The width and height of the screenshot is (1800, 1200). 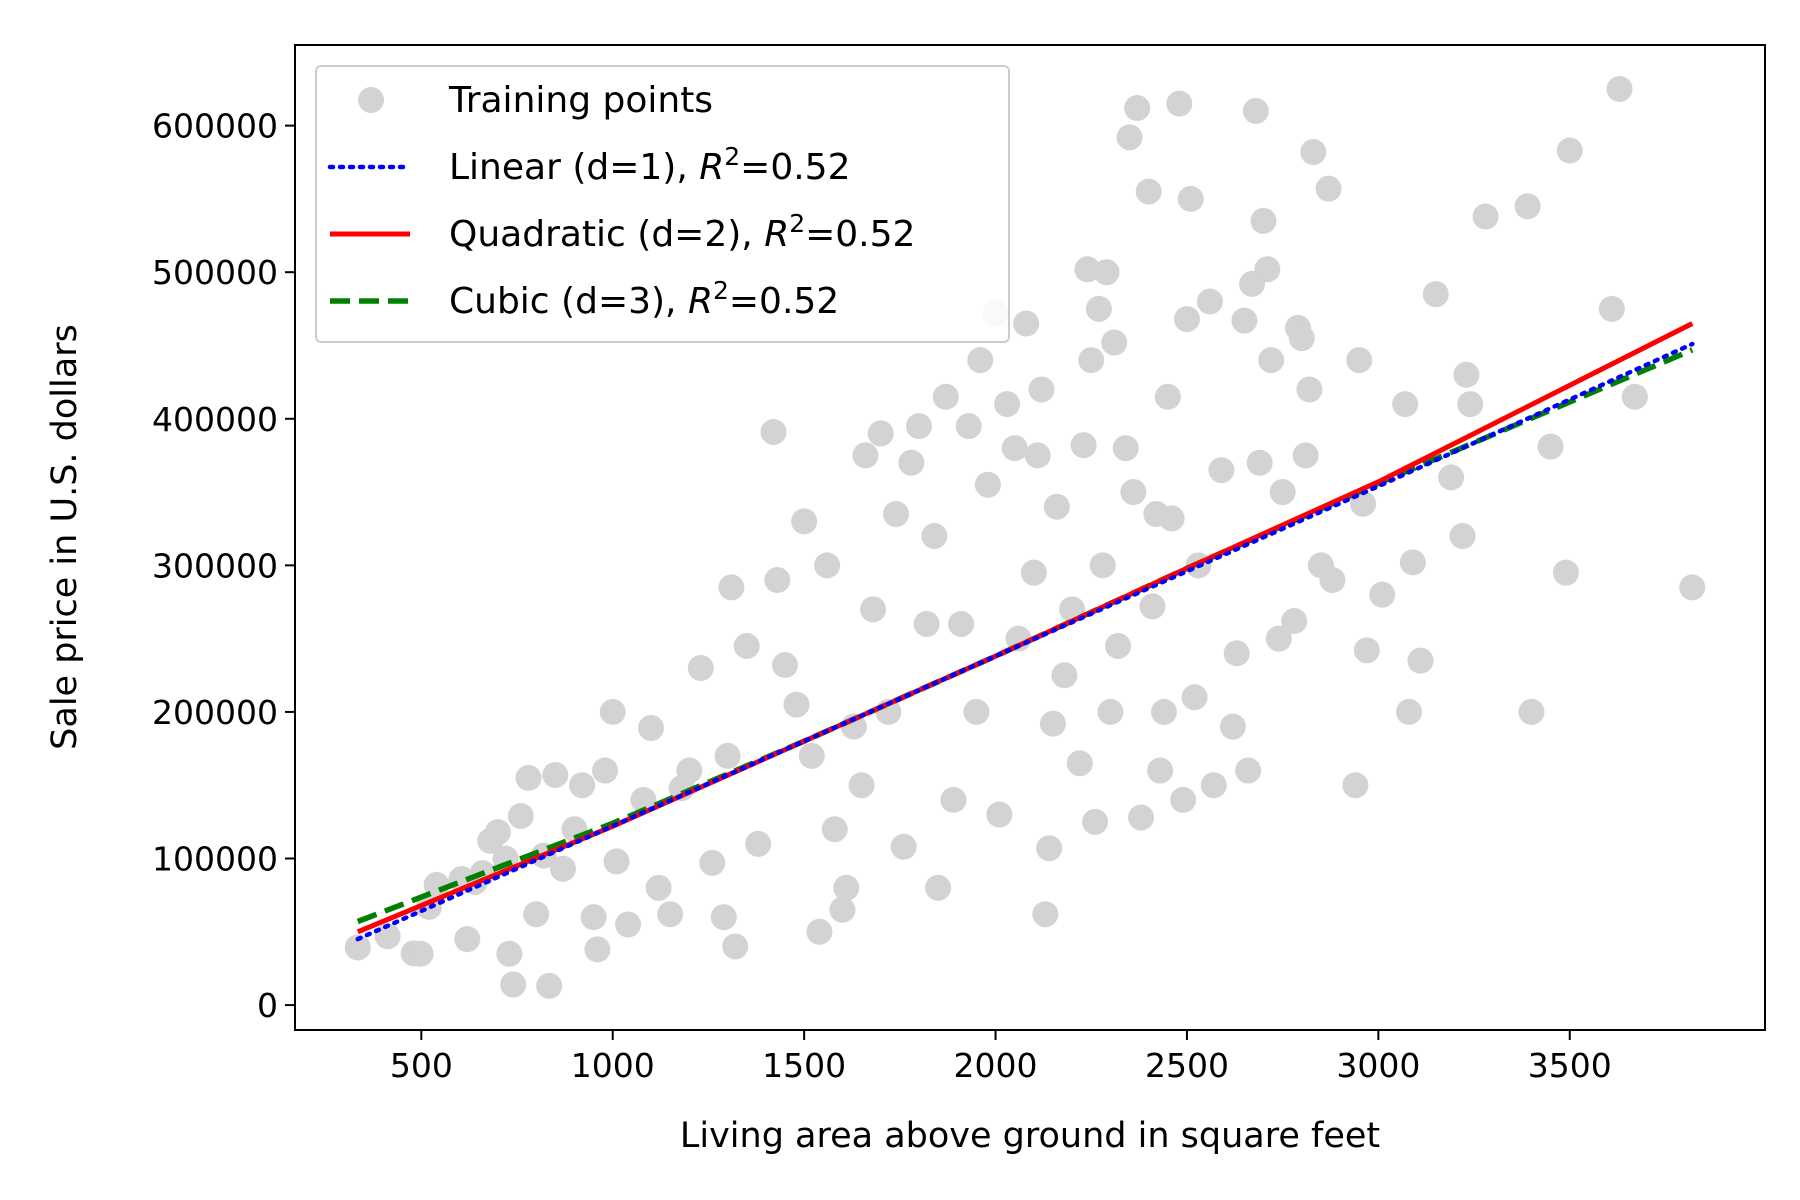 I want to click on x-tick-label: 3500, so click(x=1570, y=1065).